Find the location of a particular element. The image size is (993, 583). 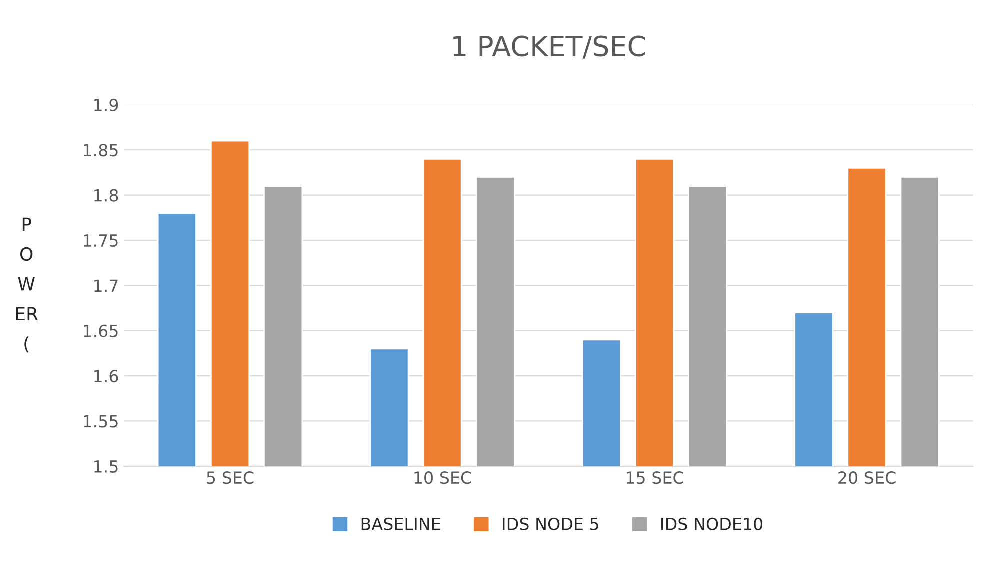

y-tick-label: 1.55 is located at coordinates (101, 421).